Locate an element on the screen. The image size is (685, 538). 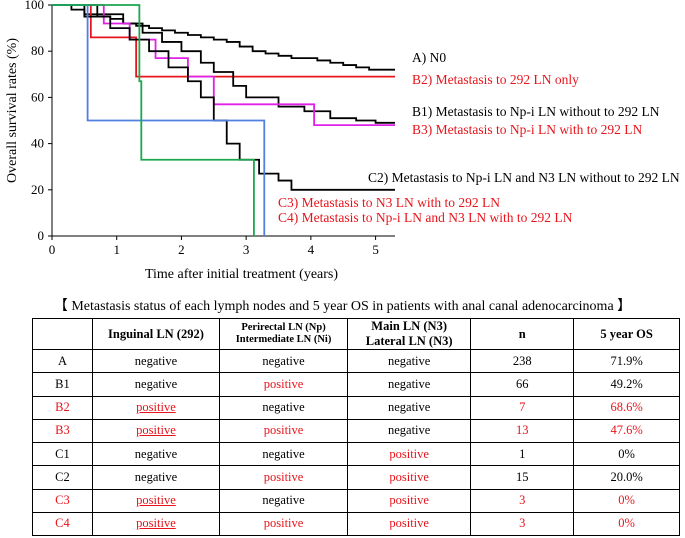
header-perirectal-line2: Intermediate LN (Ni) is located at coordinates (283, 339).